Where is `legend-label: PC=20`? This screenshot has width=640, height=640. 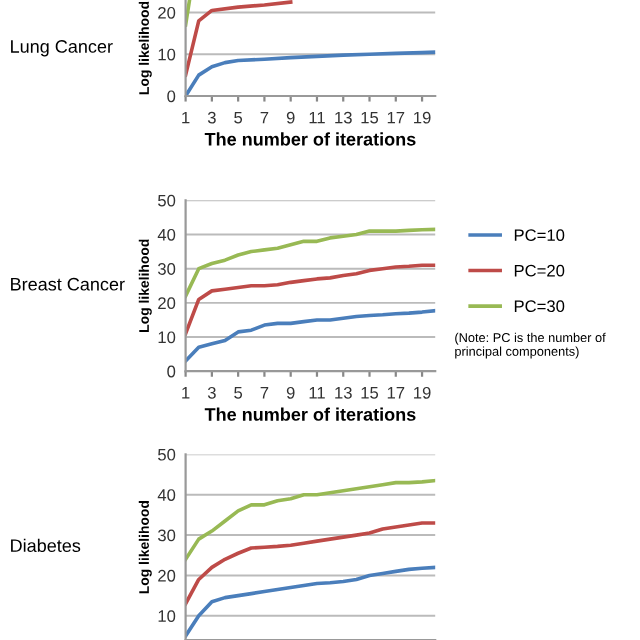
legend-label: PC=20 is located at coordinates (539, 270).